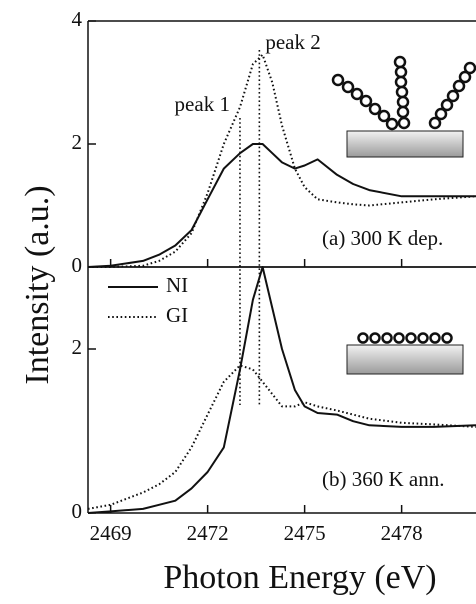 This screenshot has width=476, height=604. Describe the element at coordinates (402, 533) in the screenshot. I see `x-tick-label: 2478` at that location.